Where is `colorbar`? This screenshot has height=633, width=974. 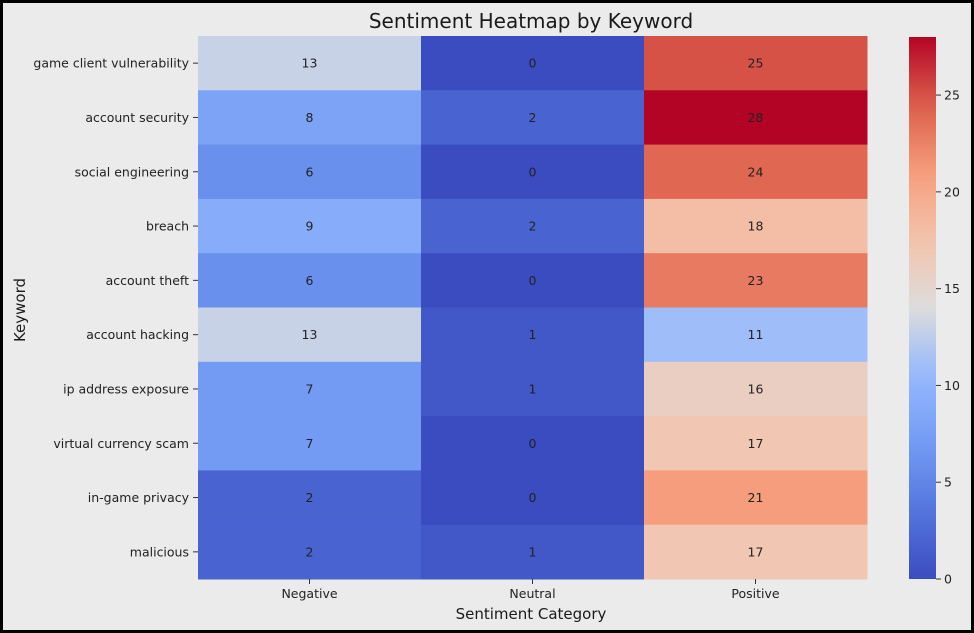 colorbar is located at coordinates (922, 308).